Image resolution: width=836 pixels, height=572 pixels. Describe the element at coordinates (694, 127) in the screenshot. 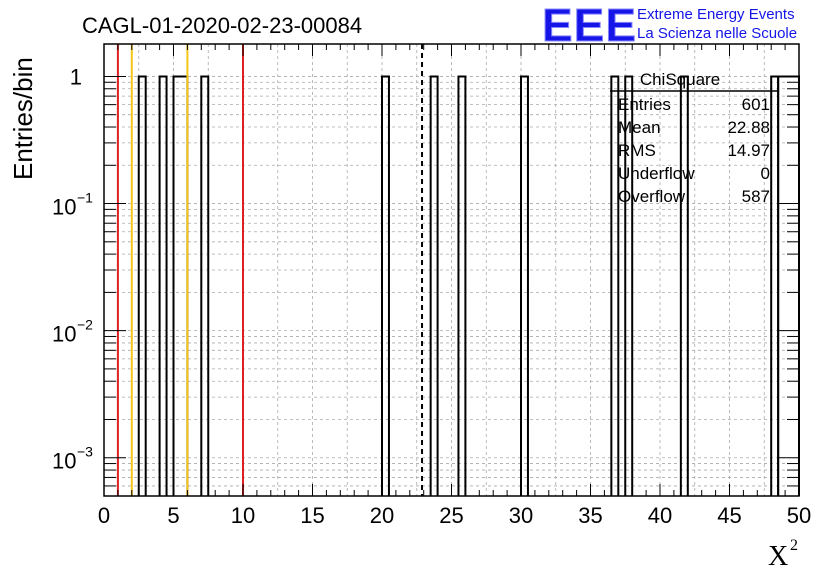

I see `stats-row: Mean 22.88` at that location.